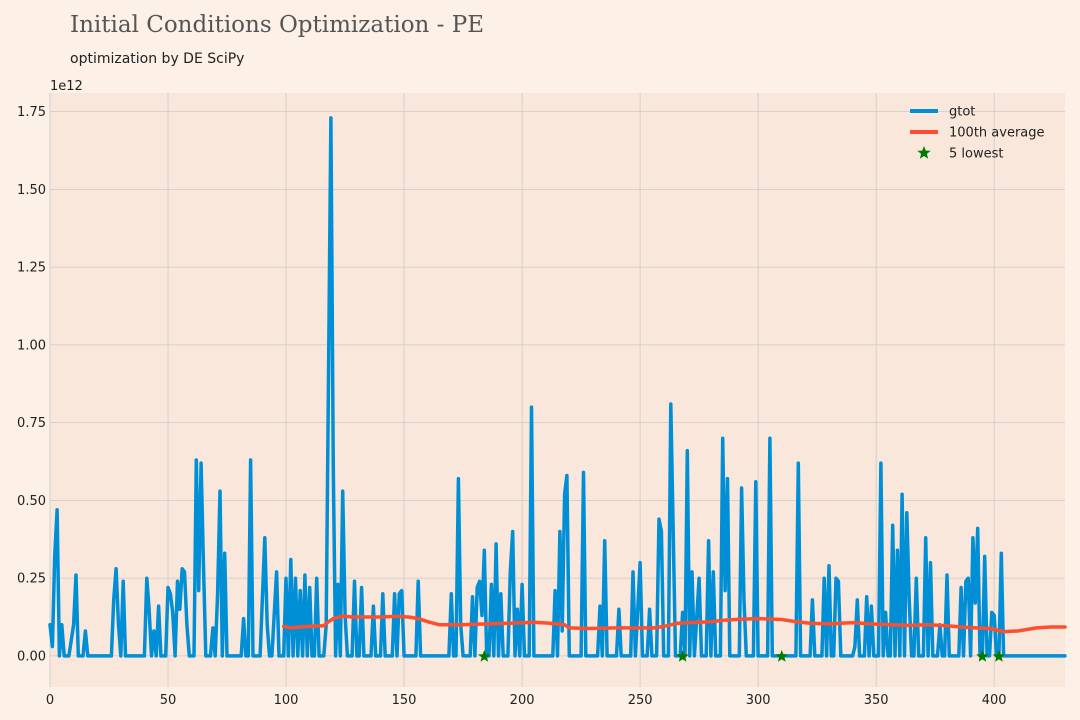  I want to click on y-tick-label: 1.00, so click(31, 345).